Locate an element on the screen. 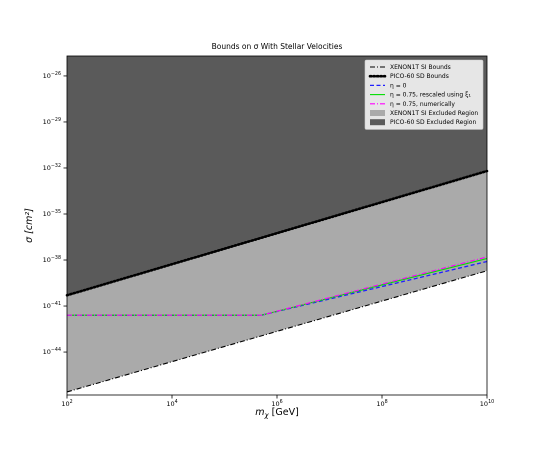  x-tick-label-2: 10⁶ is located at coordinates (276, 403).